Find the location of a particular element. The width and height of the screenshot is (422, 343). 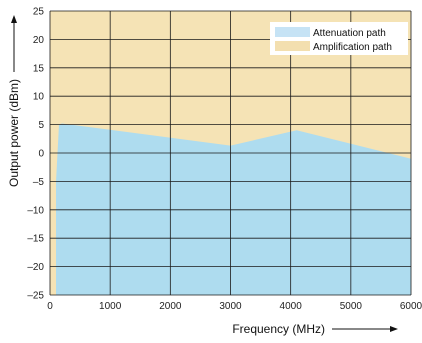

y-tick-label: 25 is located at coordinates (39, 12).